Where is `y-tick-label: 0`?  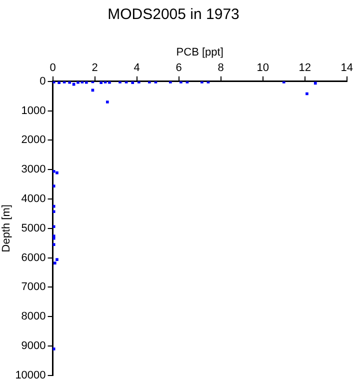 y-tick-label: 0 is located at coordinates (43, 81).